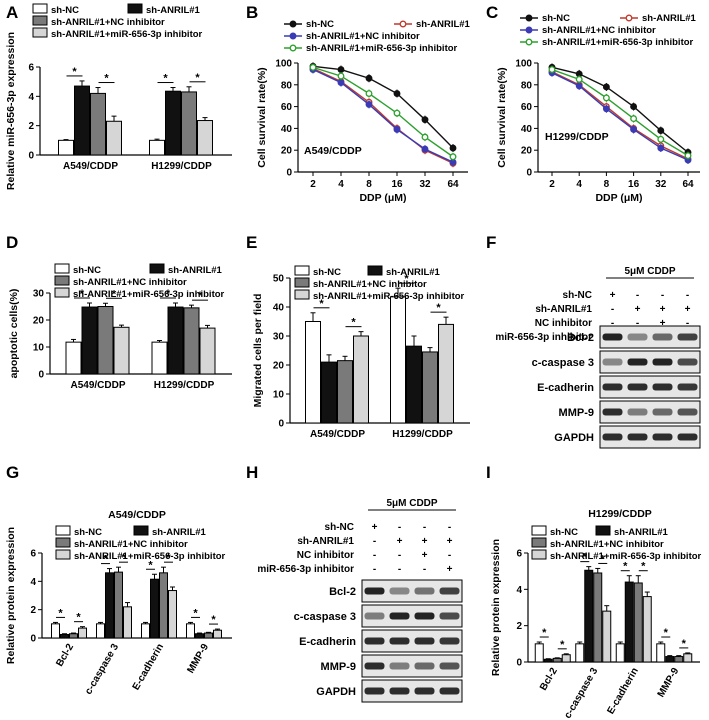  What do you see at coordinates (320, 24) in the screenshot?
I see `legend-entry: sh-NC` at bounding box center [320, 24].